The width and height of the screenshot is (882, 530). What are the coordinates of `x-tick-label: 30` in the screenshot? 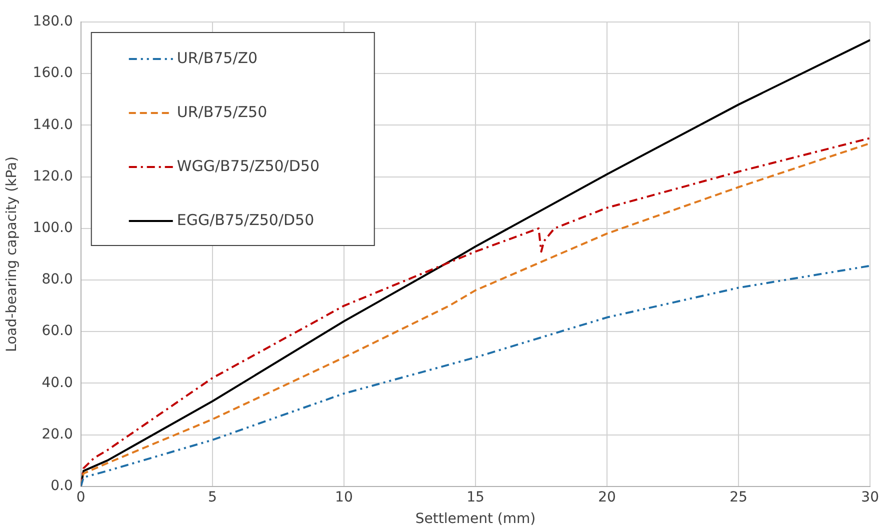 It's located at (870, 497).